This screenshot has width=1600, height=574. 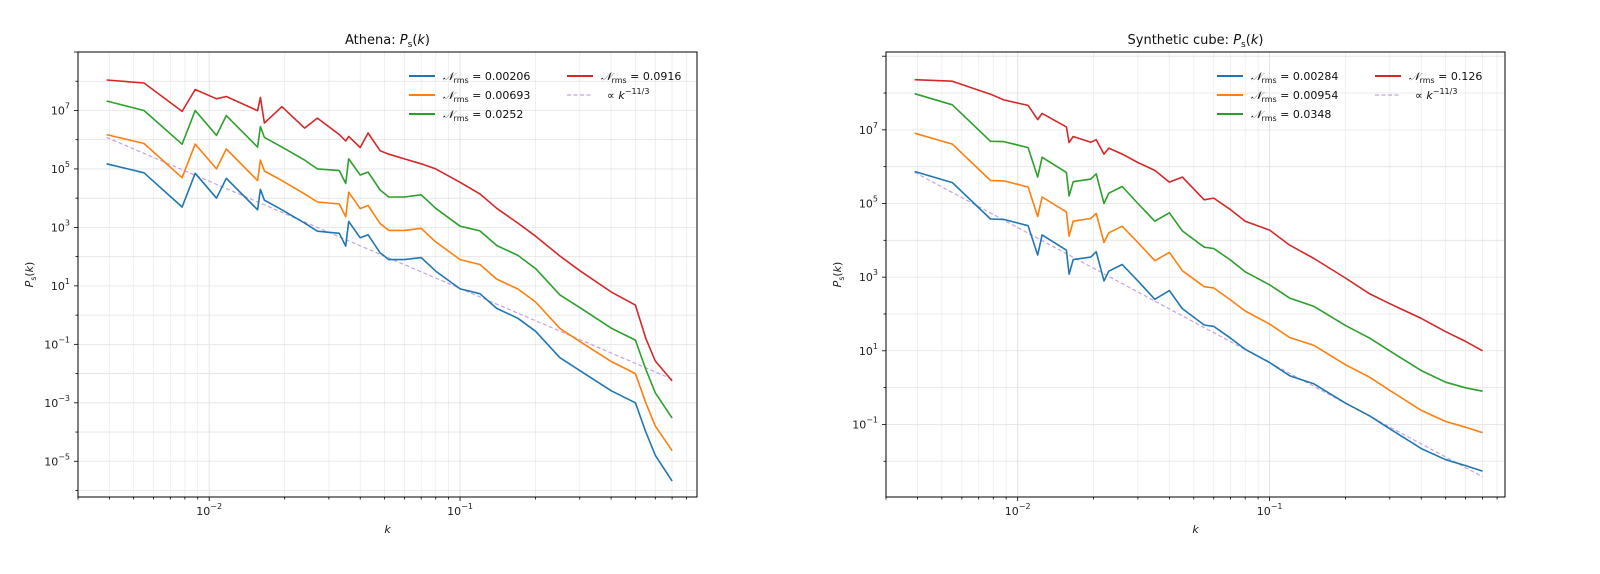 What do you see at coordinates (57, 460) in the screenshot?
I see `y-tick-label: 10⁻⁵` at bounding box center [57, 460].